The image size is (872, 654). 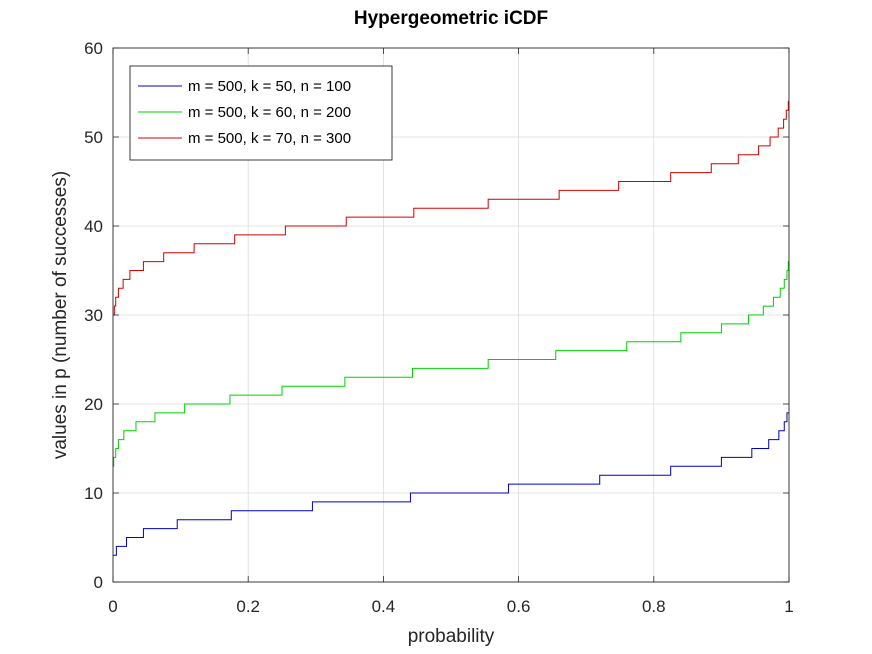 I want to click on legend-box, so click(x=261, y=113).